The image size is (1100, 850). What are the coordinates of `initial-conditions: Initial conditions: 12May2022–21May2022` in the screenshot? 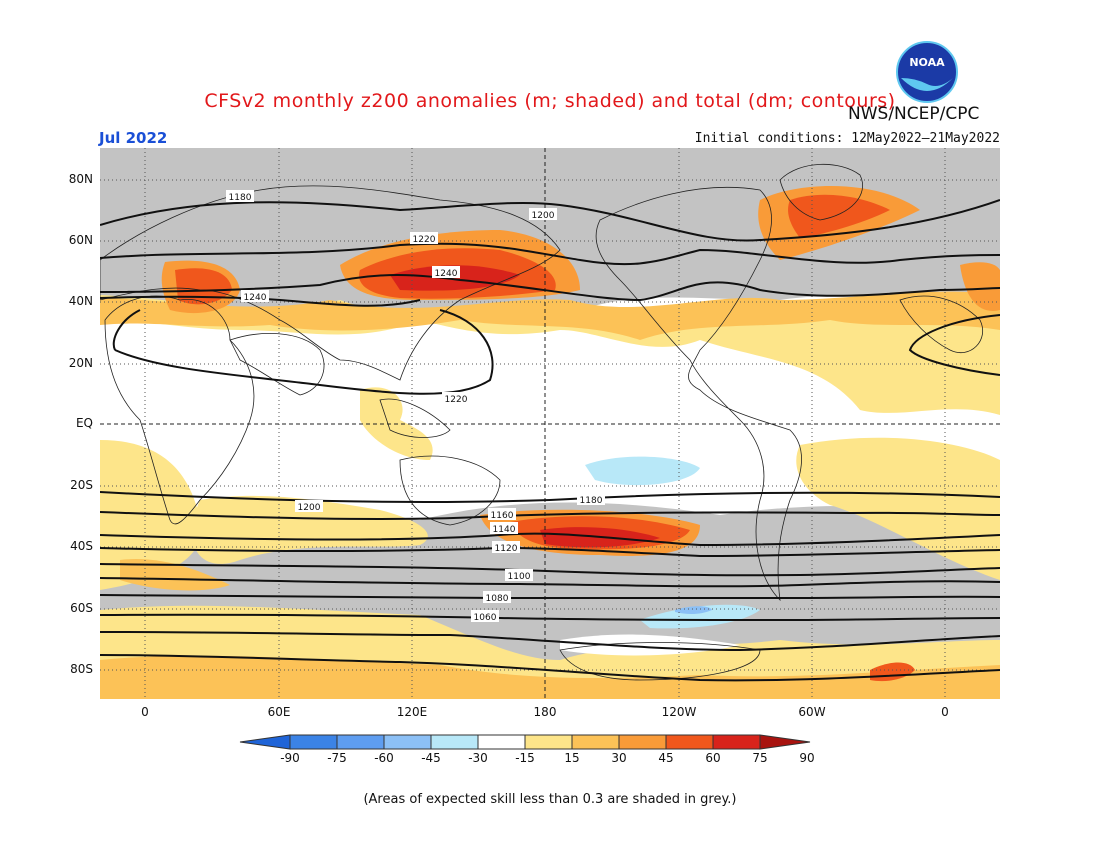 It's located at (847, 138).